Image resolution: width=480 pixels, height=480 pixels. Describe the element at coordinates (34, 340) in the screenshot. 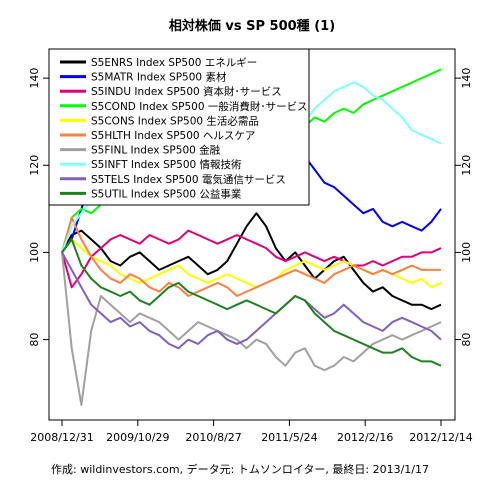

I see `y-tick-label-left: 80` at that location.